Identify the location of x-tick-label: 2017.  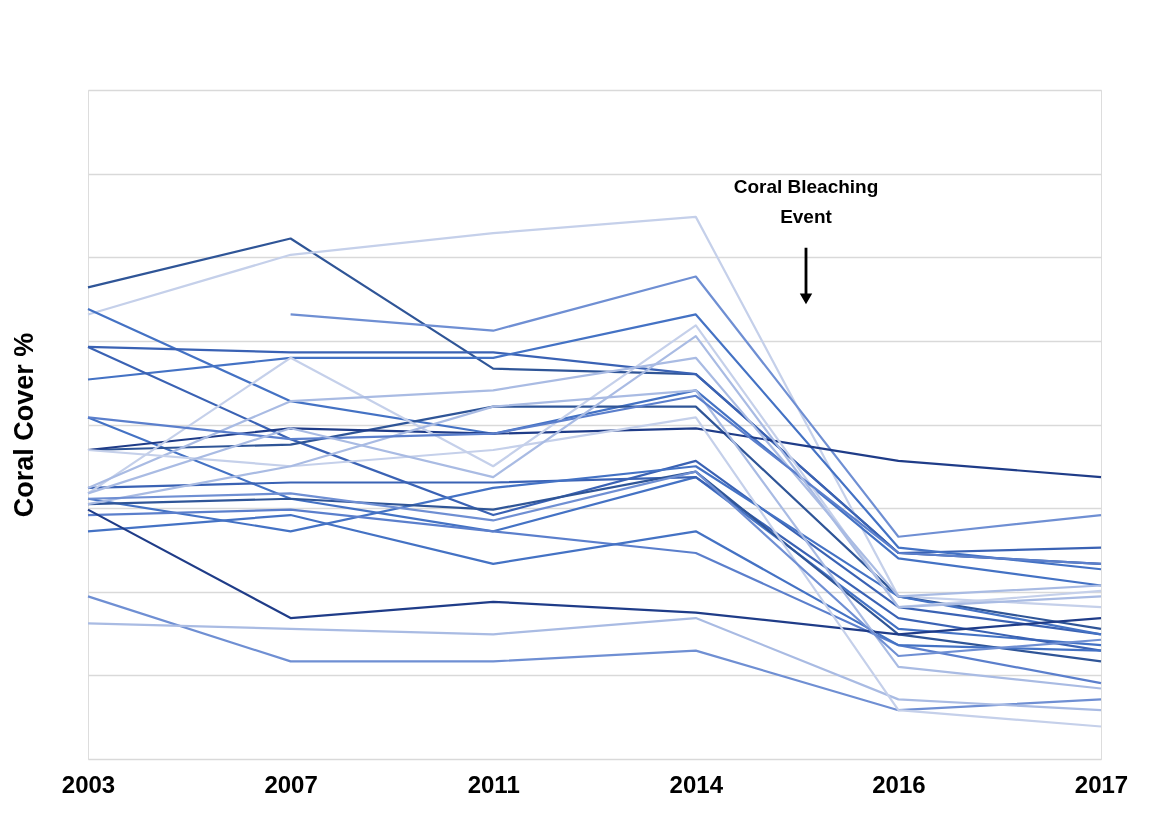
(1101, 784).